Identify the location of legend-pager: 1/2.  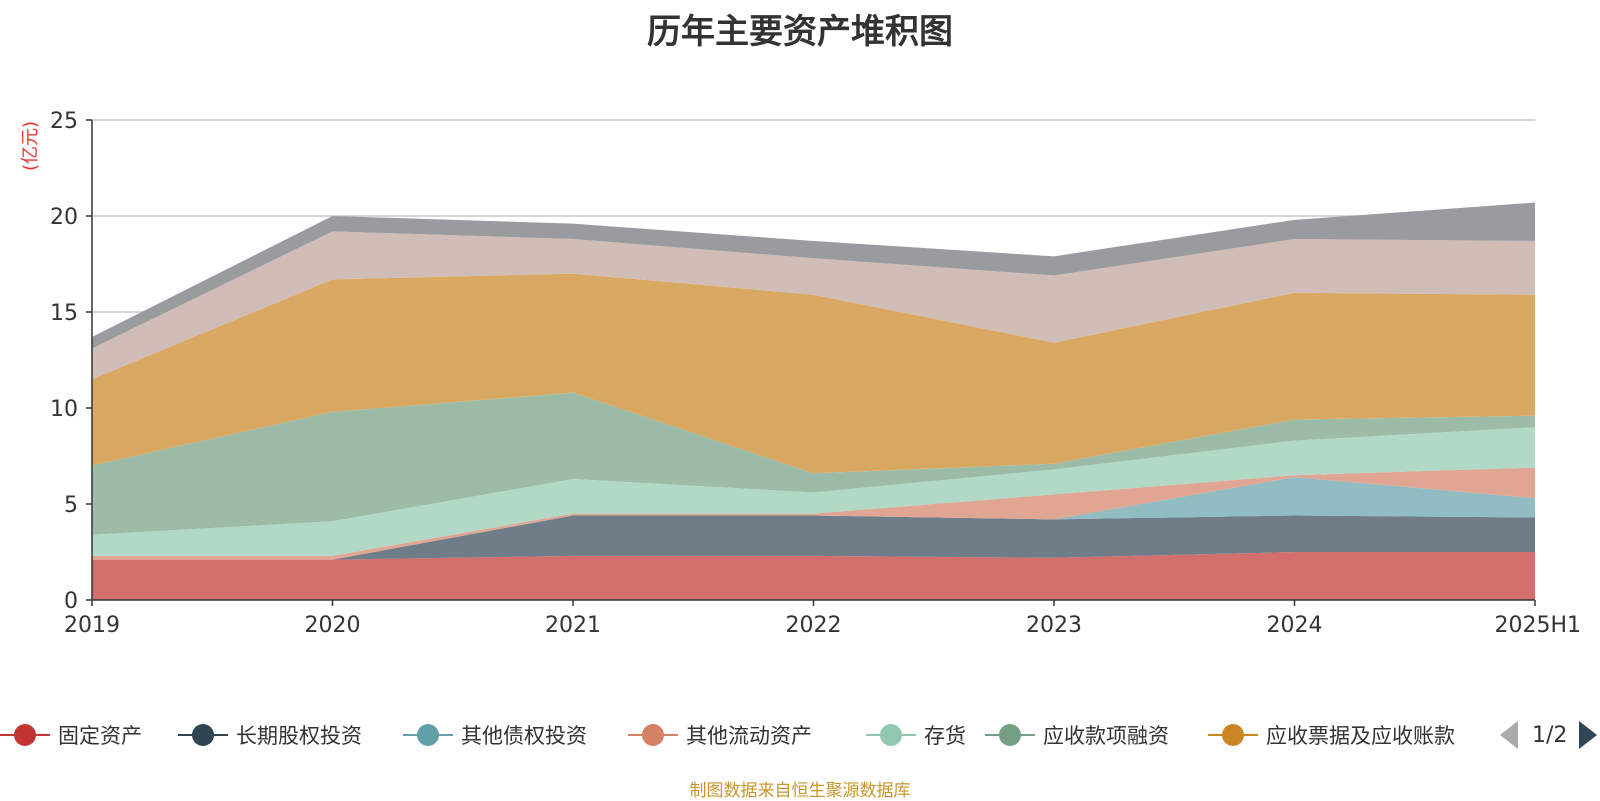
(1549, 735).